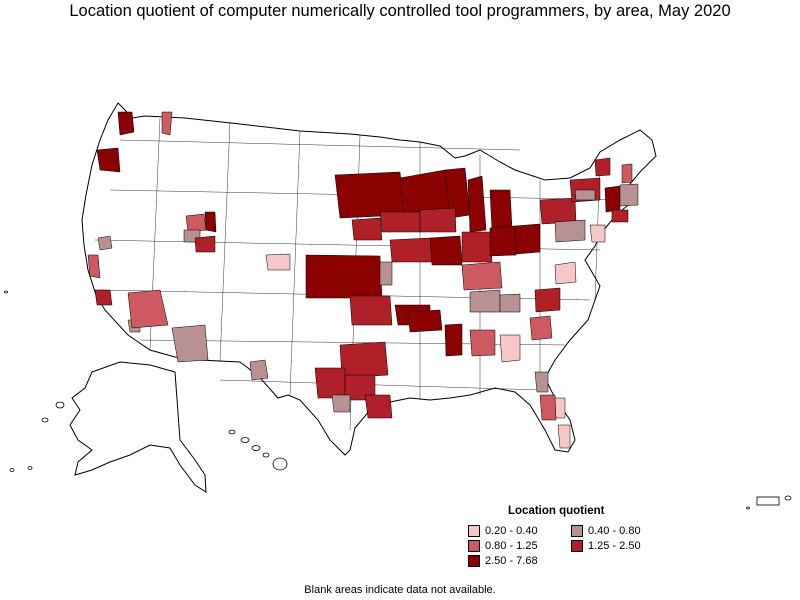 The height and width of the screenshot is (600, 800). I want to click on area-mississippi, so click(453, 340).